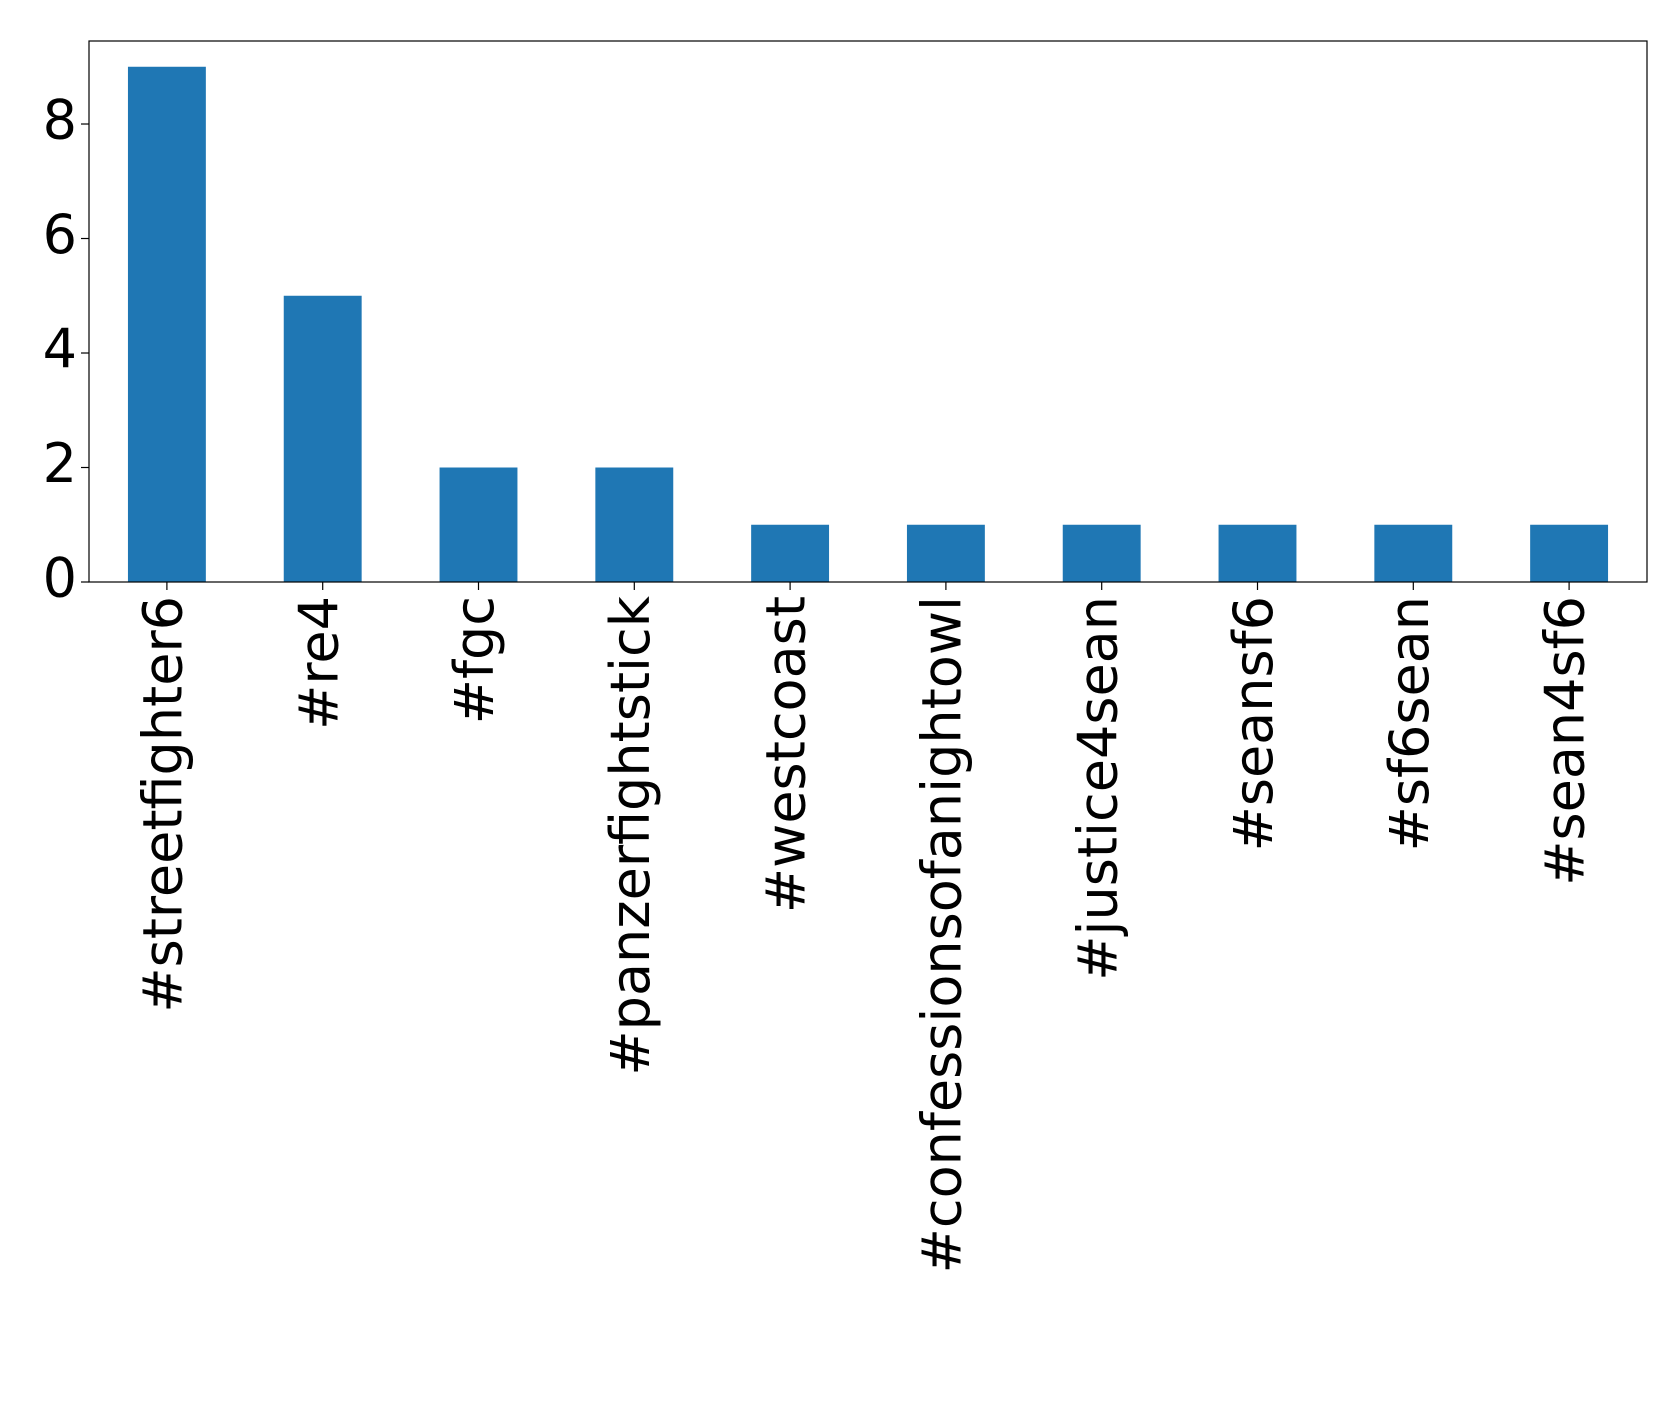 This screenshot has height=1412, width=1679. What do you see at coordinates (60, 578) in the screenshot?
I see `y-tick-label: 0` at bounding box center [60, 578].